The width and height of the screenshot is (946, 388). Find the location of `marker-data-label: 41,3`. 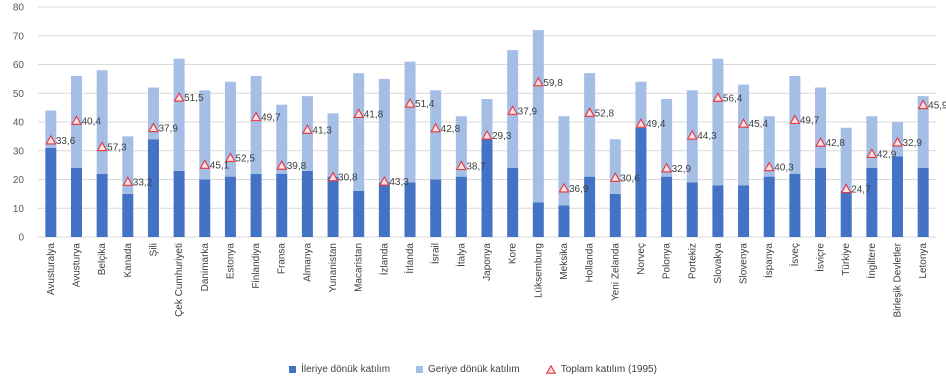

marker-data-label: 41,3 is located at coordinates (322, 130).